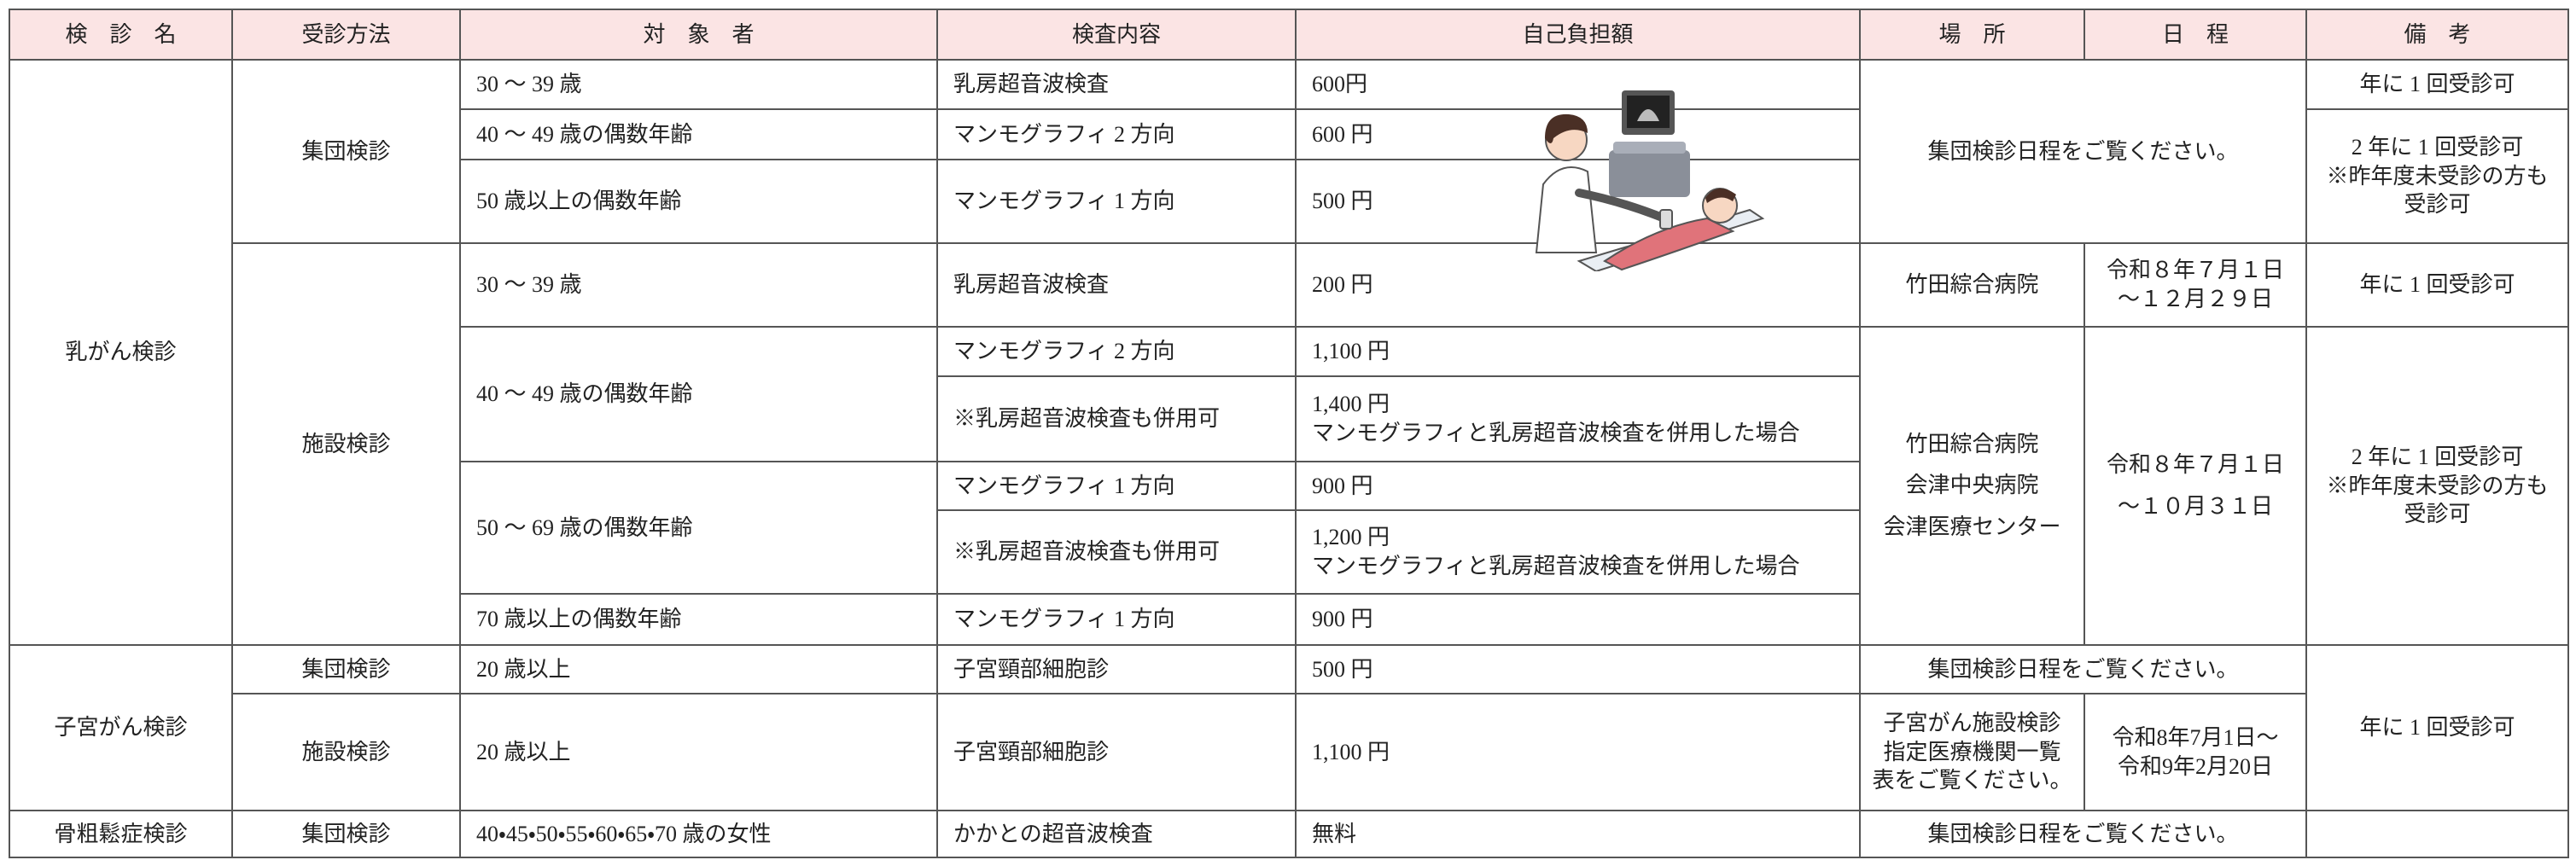 Image resolution: width=2576 pixels, height=860 pixels. What do you see at coordinates (1622, 206) in the screenshot?
I see `doctor-arm` at bounding box center [1622, 206].